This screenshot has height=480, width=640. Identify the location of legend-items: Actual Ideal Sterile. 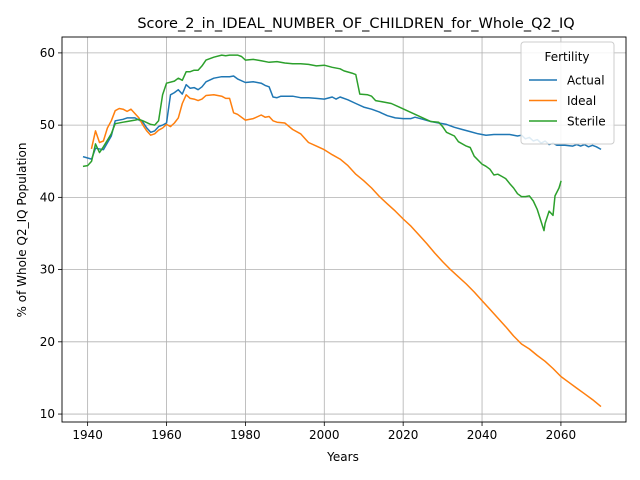
(567, 101).